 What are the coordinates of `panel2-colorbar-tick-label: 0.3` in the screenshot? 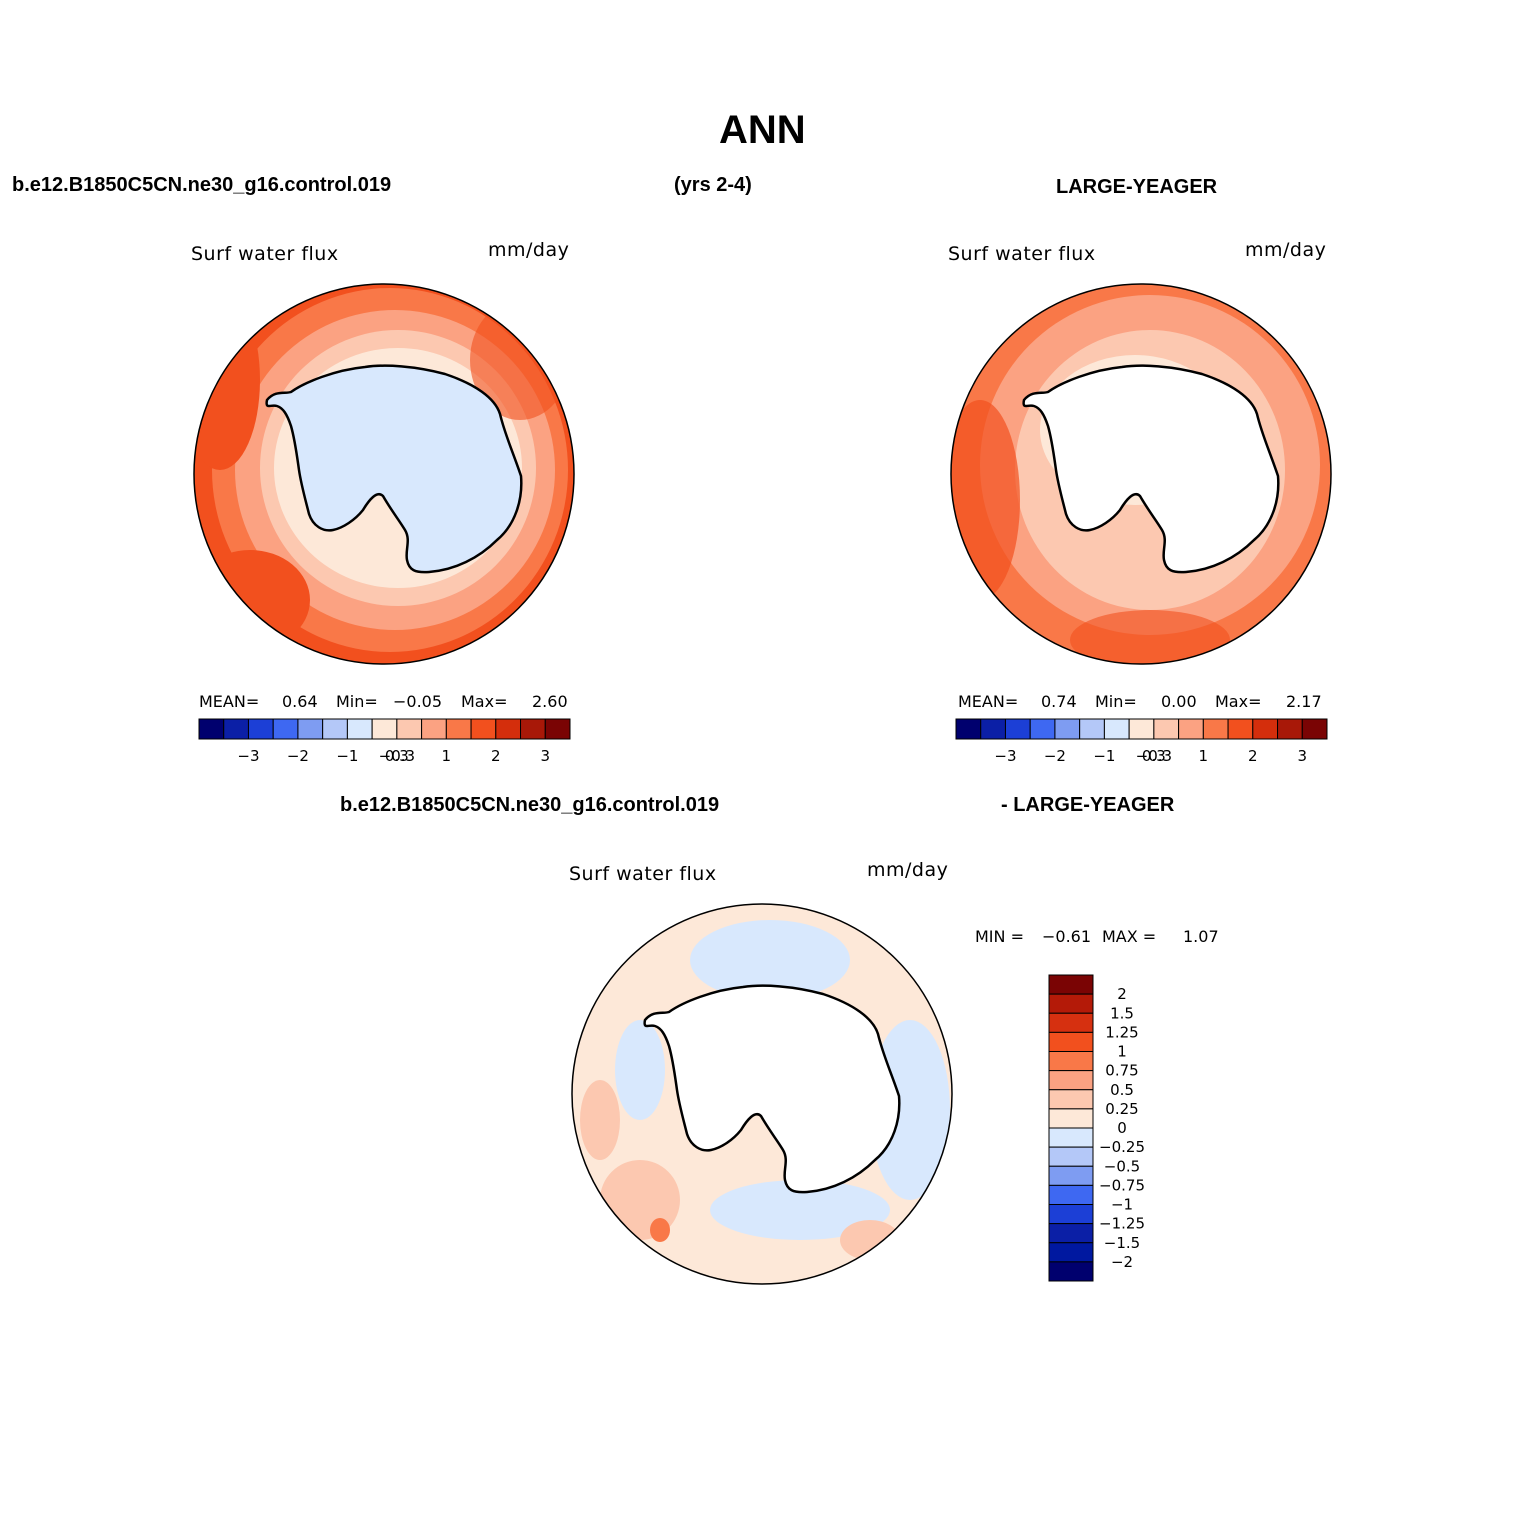 It's located at (1154, 756).